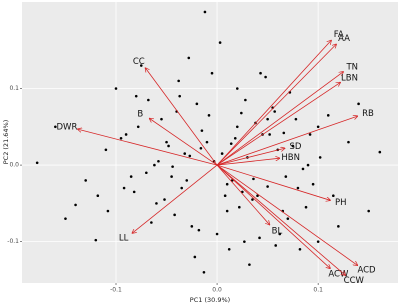 The height and width of the screenshot is (306, 400). Describe the element at coordinates (14, 165) in the screenshot. I see `y-tick-label: 0.0` at that location.